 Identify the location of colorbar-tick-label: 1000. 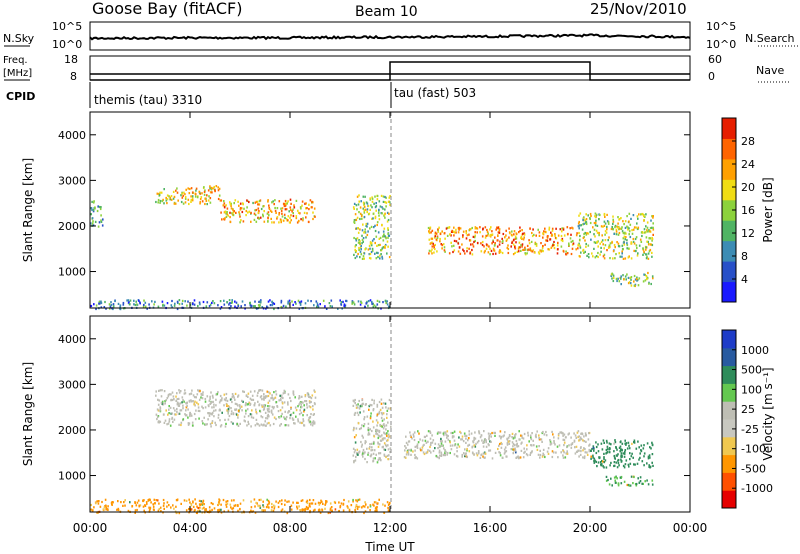
(755, 350).